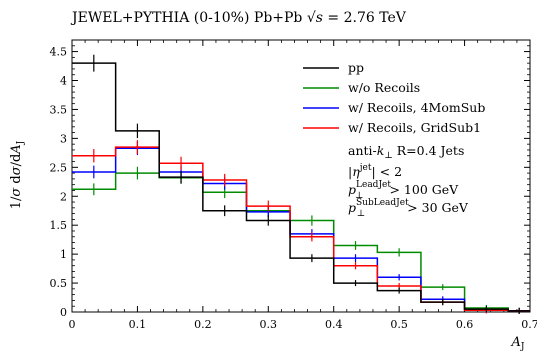 This screenshot has height=353, width=537. What do you see at coordinates (375, 171) in the screenshot?
I see `eta-cut-label: |ηjet| < 2` at bounding box center [375, 171].